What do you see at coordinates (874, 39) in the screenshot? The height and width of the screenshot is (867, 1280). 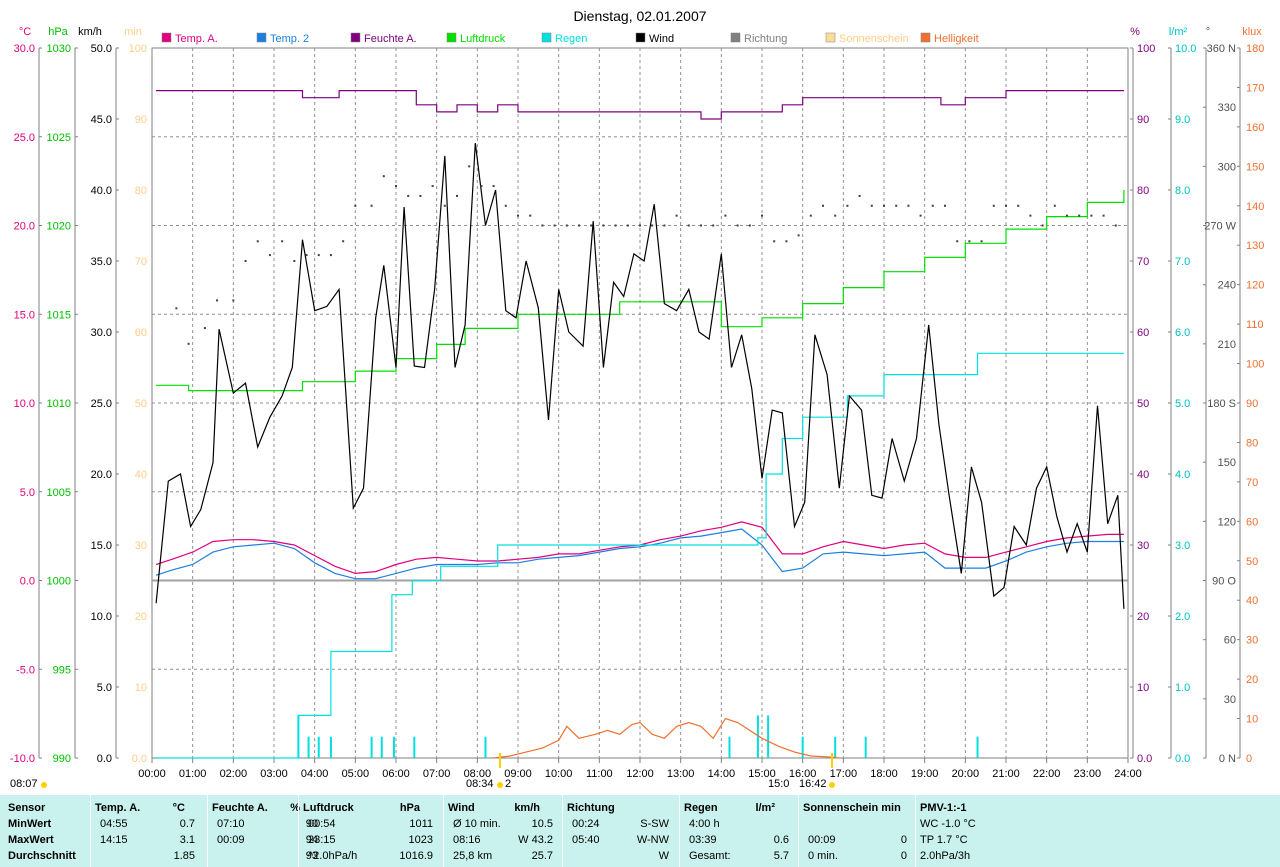 I see `legend-label: Sonnenschein` at bounding box center [874, 39].